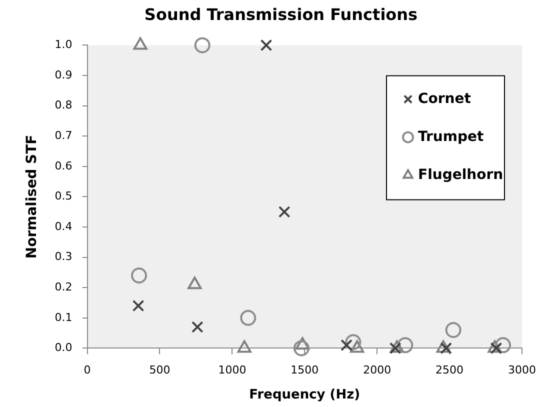 The width and height of the screenshot is (546, 407). What do you see at coordinates (377, 370) in the screenshot?
I see `x-tick-label: 2000` at bounding box center [377, 370].